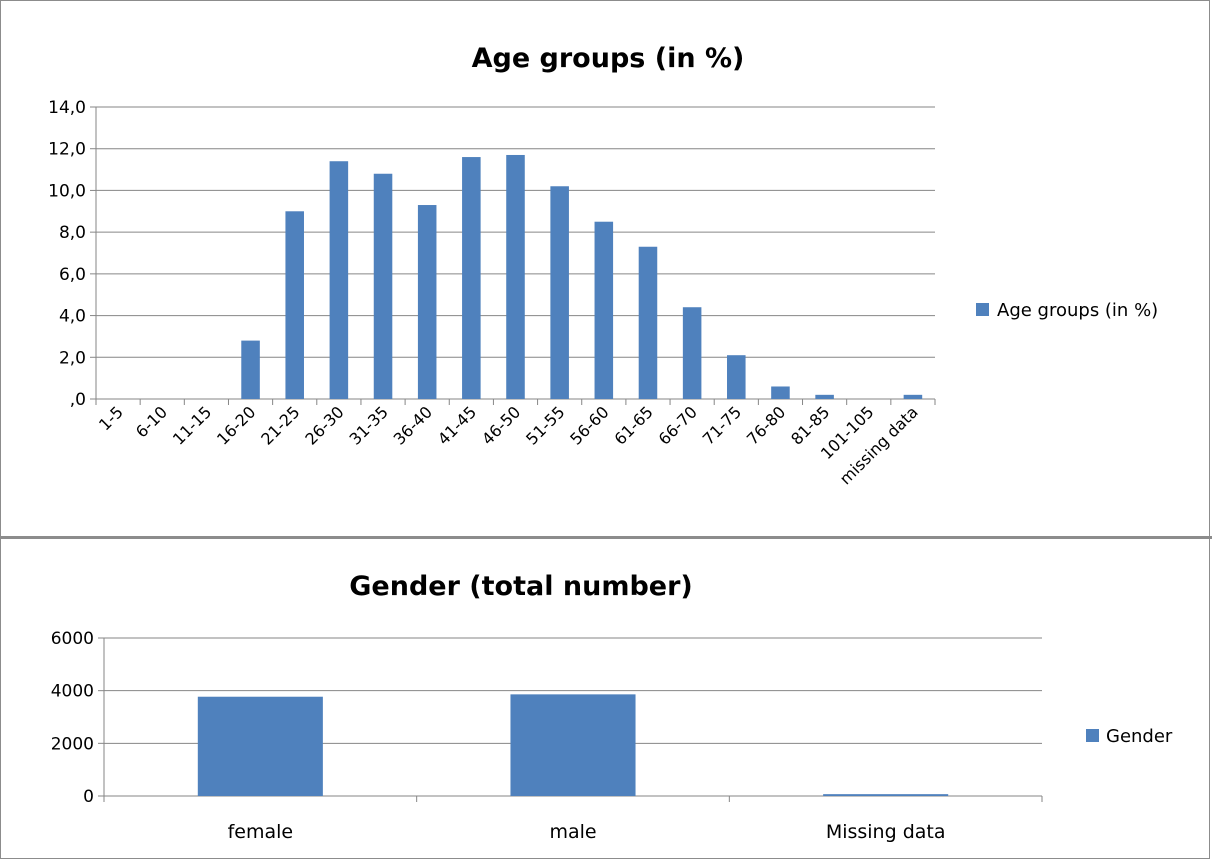  Describe the element at coordinates (72, 358) in the screenshot. I see `y-tick-label: 2,0` at that location.